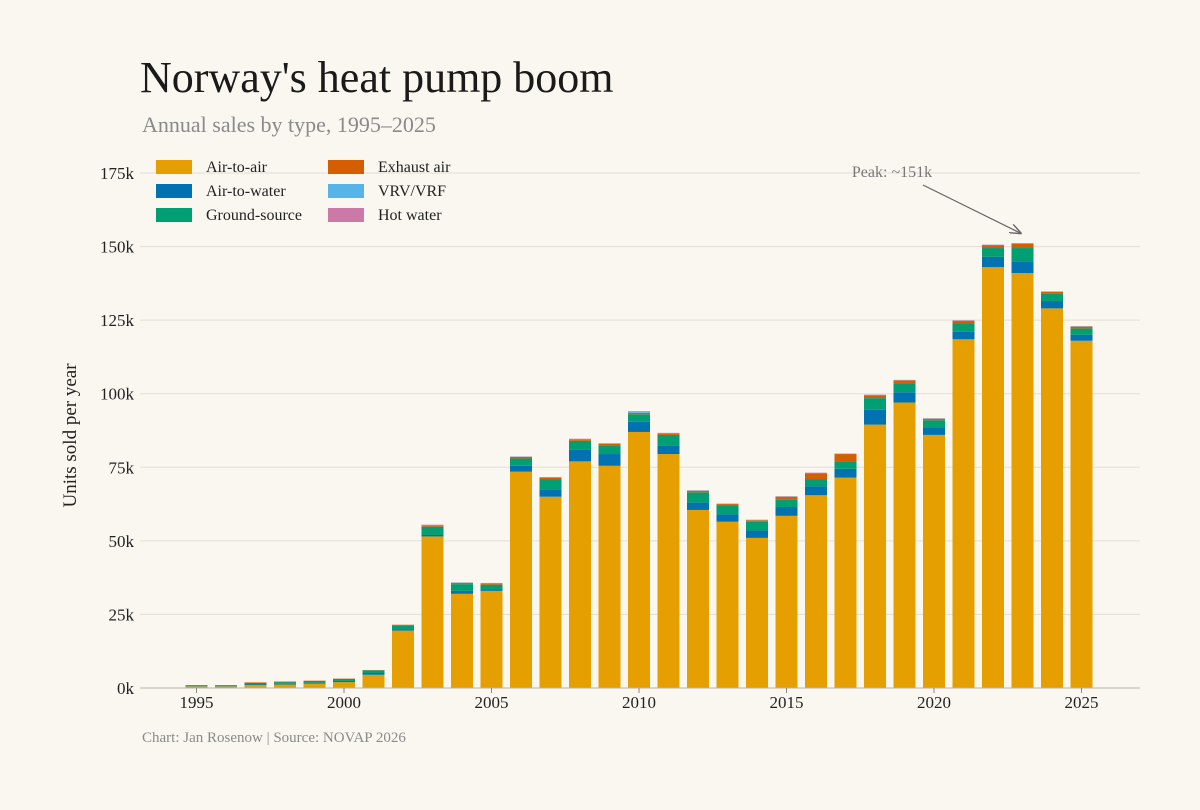  What do you see at coordinates (289, 124) in the screenshot?
I see `chart-subtitle: Annual sales by type, 1995–2025` at bounding box center [289, 124].